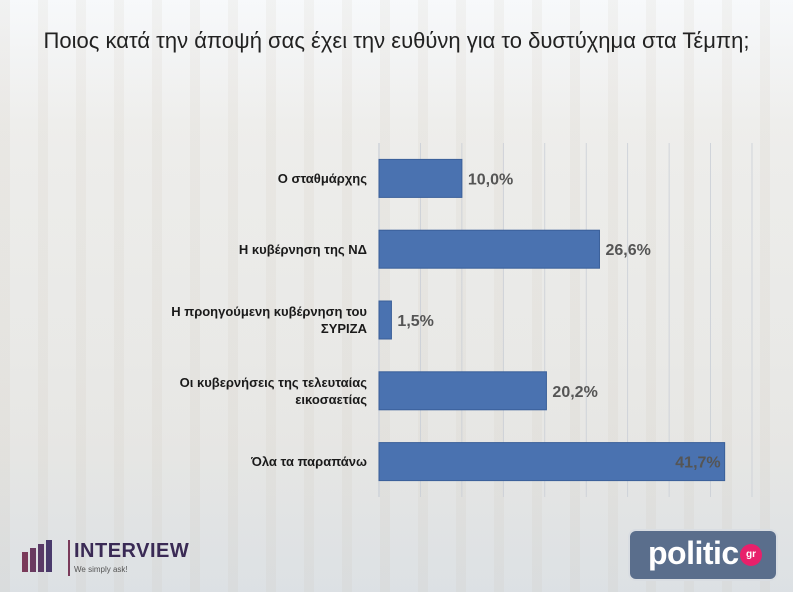 The height and width of the screenshot is (592, 793). What do you see at coordinates (574, 392) in the screenshot?
I see `data-label: 20,2%` at bounding box center [574, 392].